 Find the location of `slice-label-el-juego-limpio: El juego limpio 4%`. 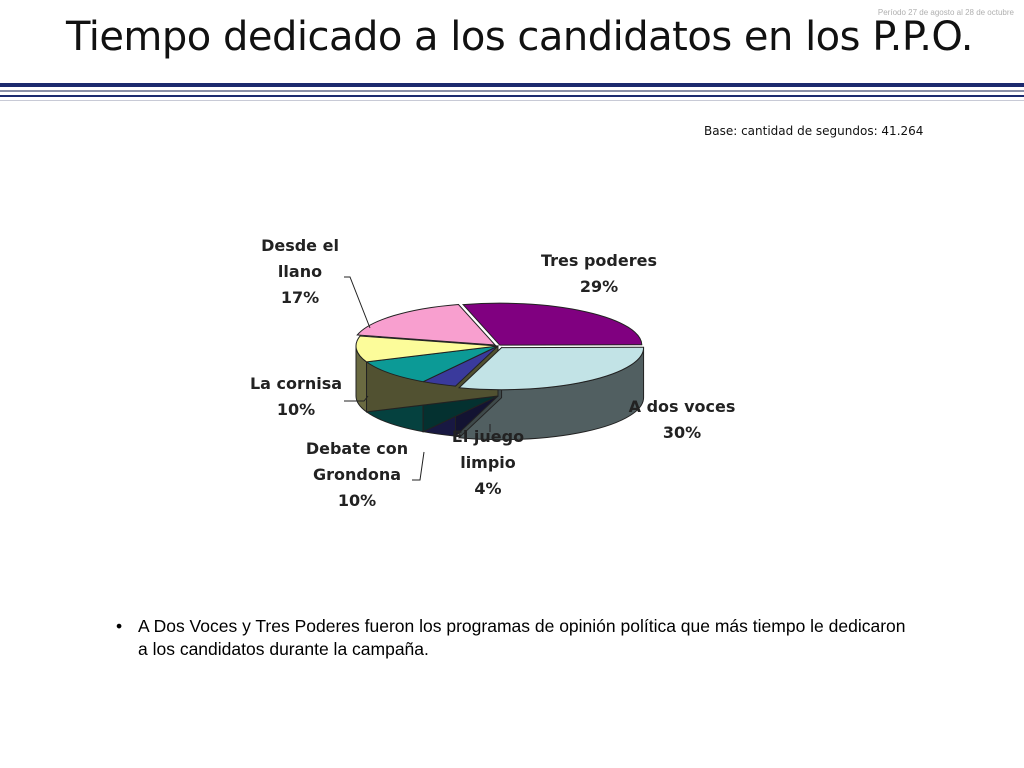

slice-label-el-juego-limpio: El juego limpio 4% is located at coordinates (488, 462).